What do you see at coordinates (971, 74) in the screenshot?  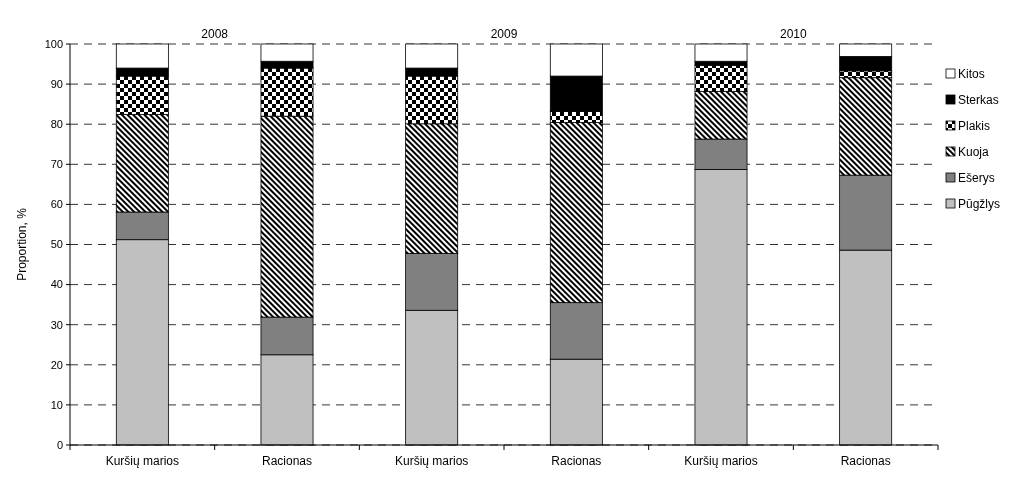 I see `legend-label: Kitos` at bounding box center [971, 74].